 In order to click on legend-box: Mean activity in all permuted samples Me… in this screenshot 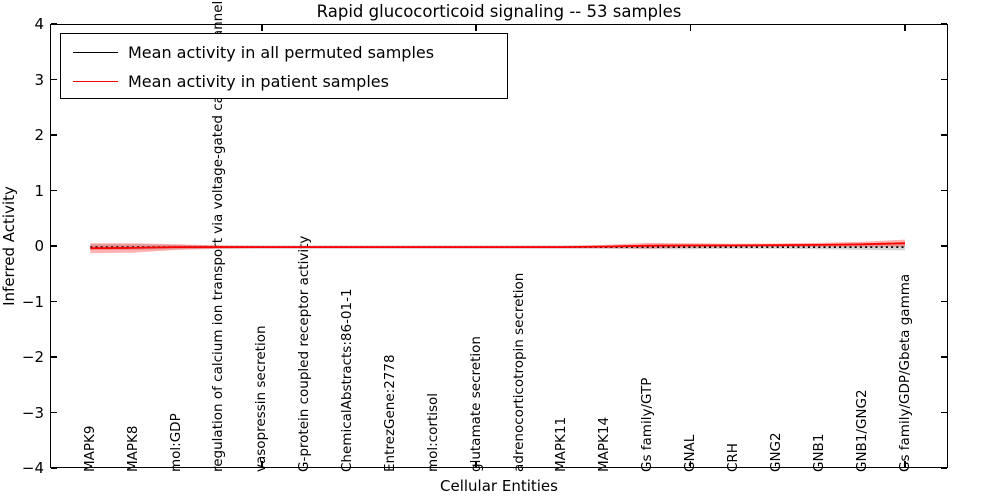, I will do `click(284, 66)`.